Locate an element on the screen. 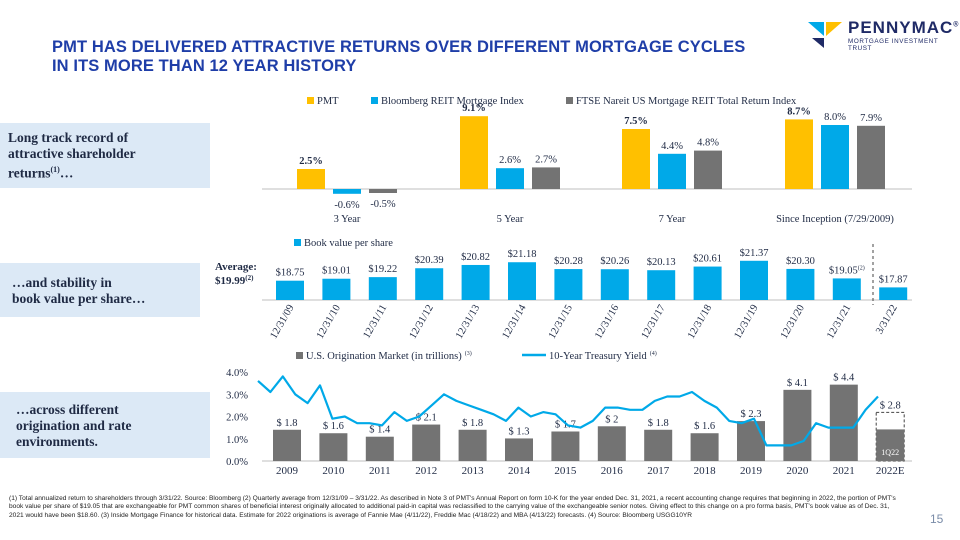 Image resolution: width=960 pixels, height=540 pixels. returns-bar-label: 2.5% is located at coordinates (311, 161).